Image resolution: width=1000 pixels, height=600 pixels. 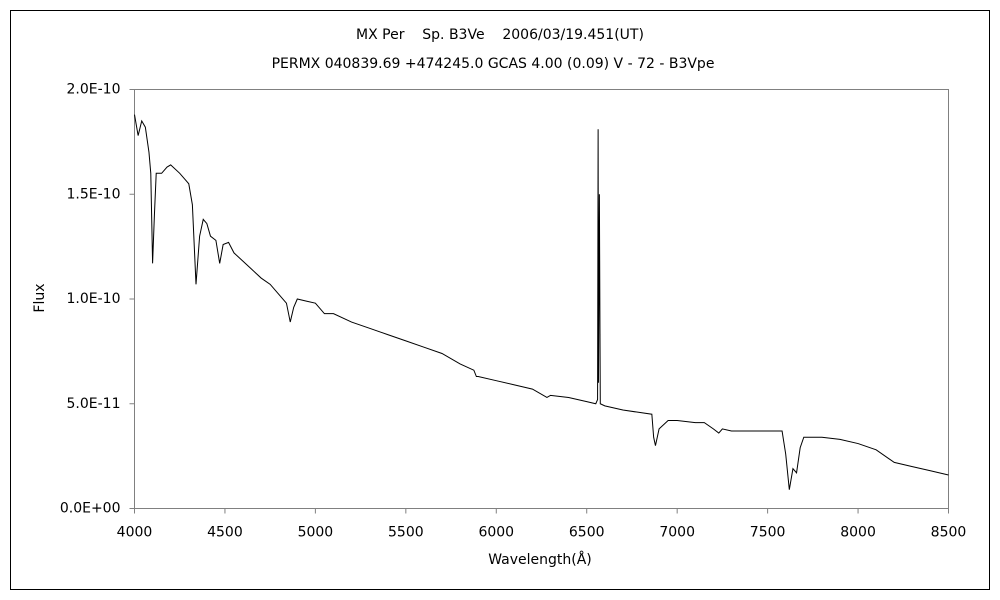 What do you see at coordinates (540, 559) in the screenshot?
I see `x-axis-label: Wavelength(Å)` at bounding box center [540, 559].